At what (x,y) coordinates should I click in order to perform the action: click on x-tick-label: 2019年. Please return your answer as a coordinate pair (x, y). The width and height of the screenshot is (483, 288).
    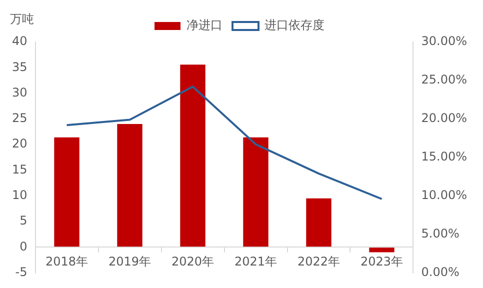
    Looking at the image, I should click on (130, 261).